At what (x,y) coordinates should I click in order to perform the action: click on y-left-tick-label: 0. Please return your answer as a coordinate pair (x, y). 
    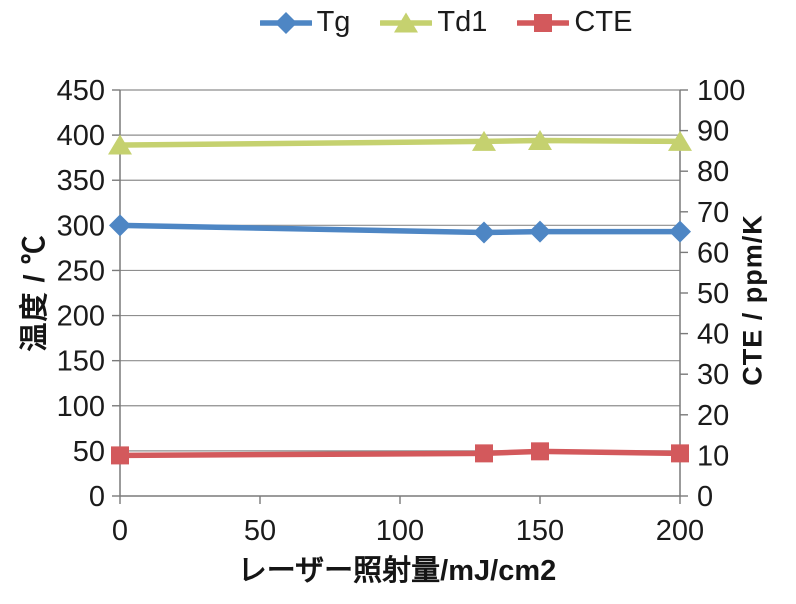
    Looking at the image, I should click on (97, 497).